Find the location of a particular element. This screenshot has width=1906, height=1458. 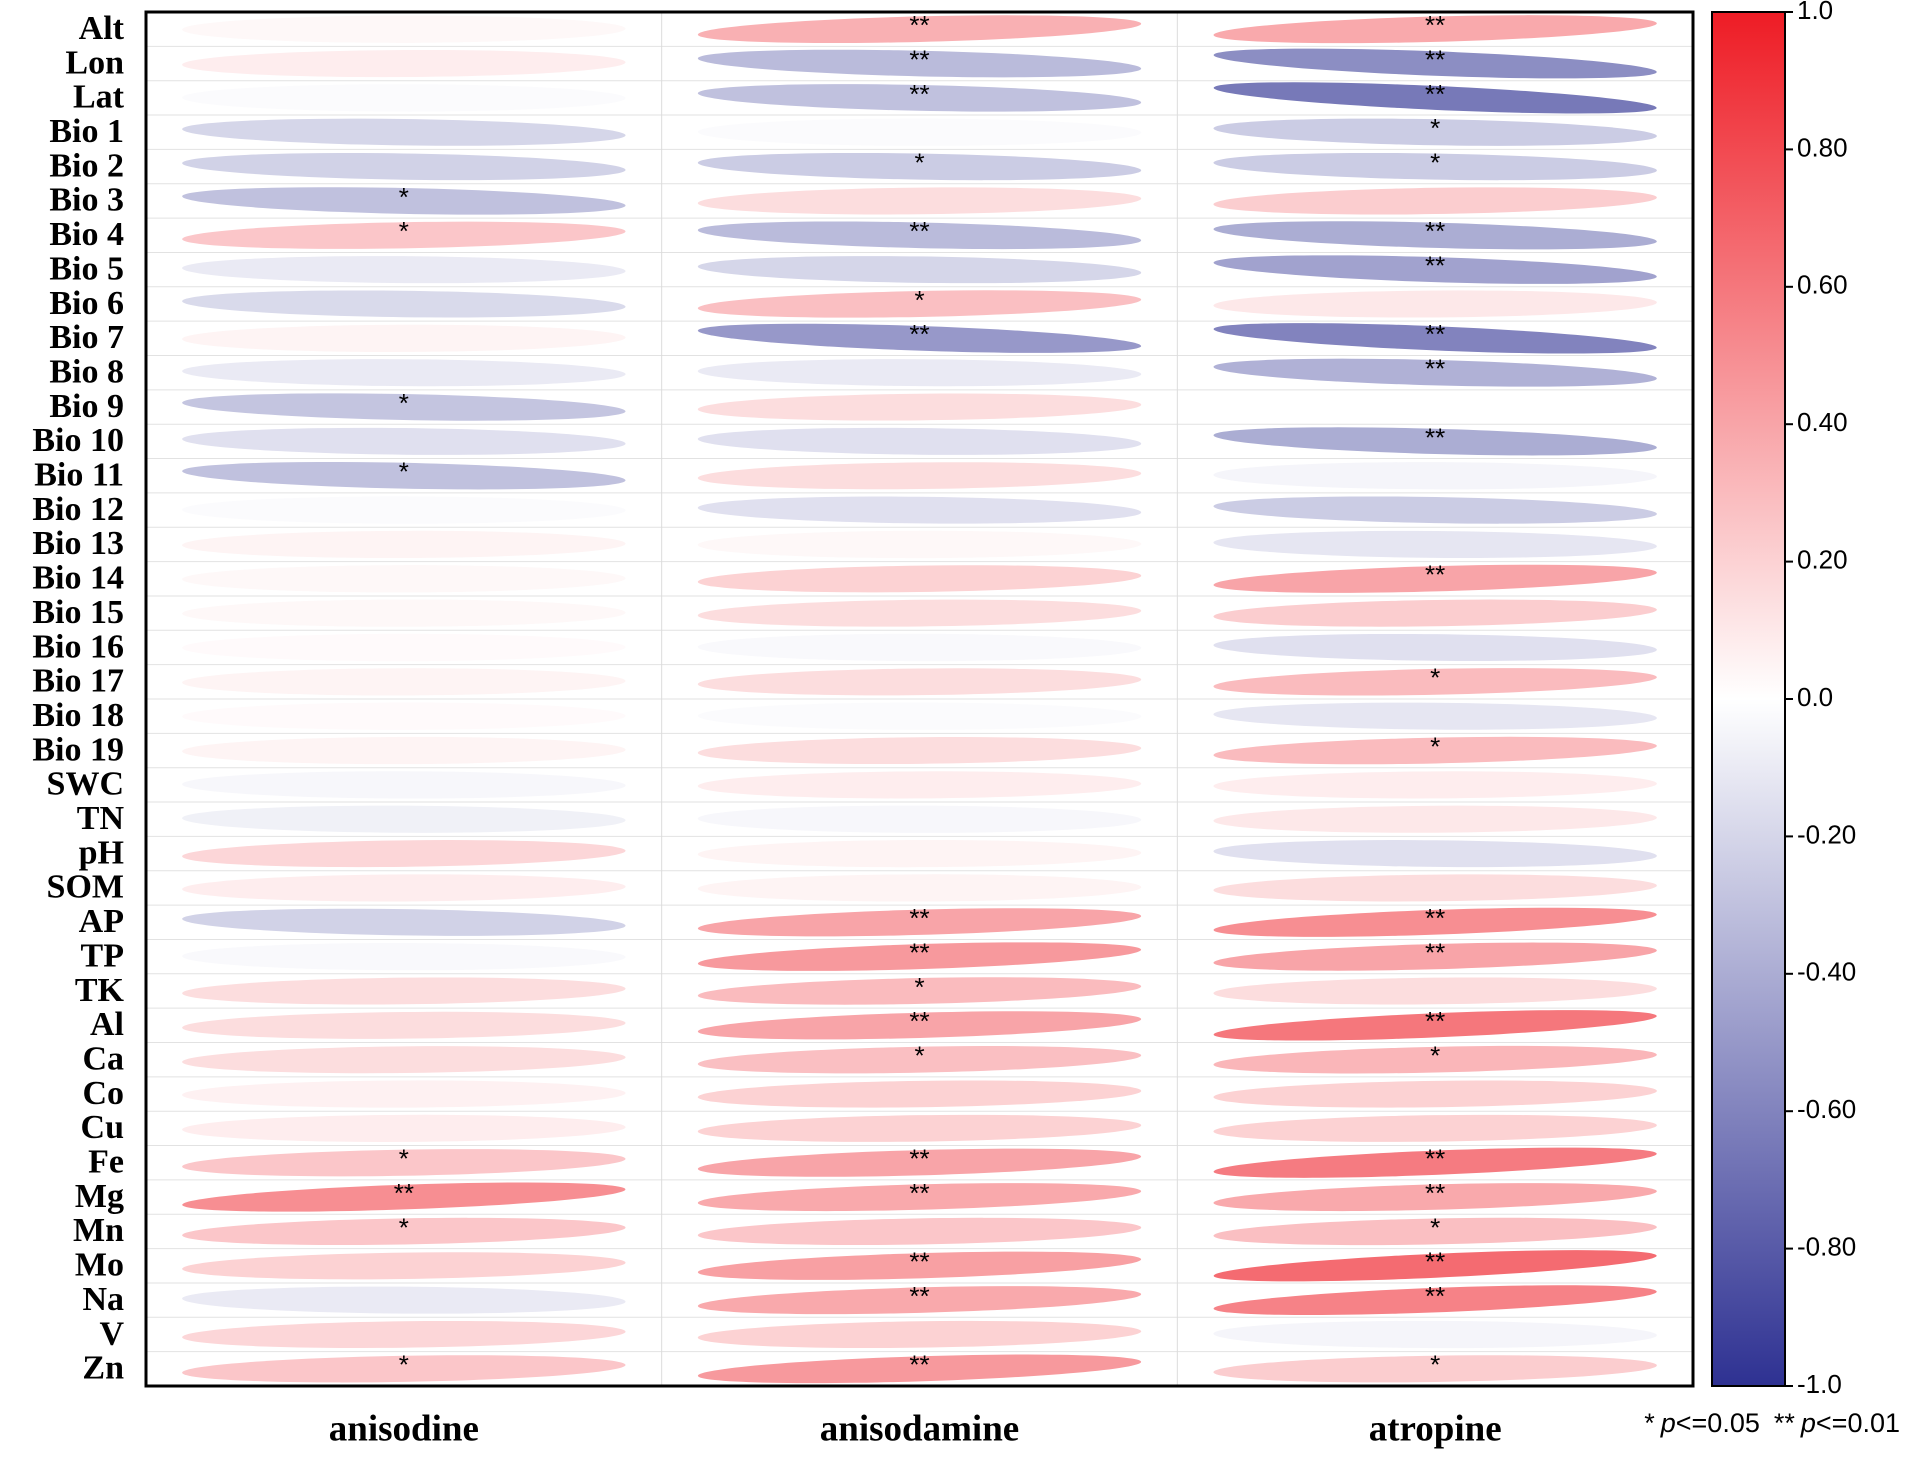

row-label: Bio 10 is located at coordinates (78, 440).